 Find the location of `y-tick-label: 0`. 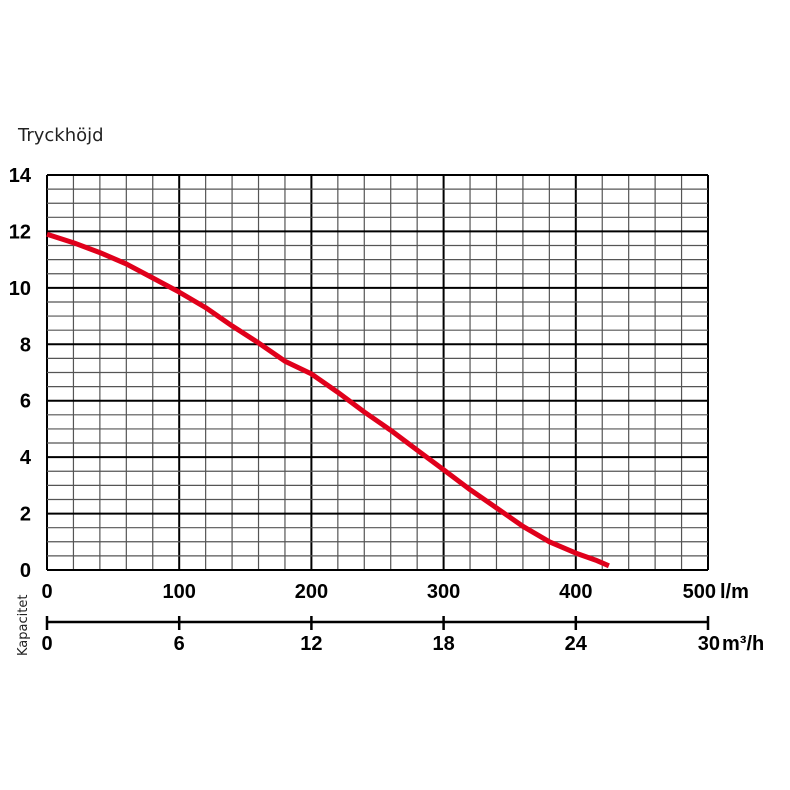

y-tick-label: 0 is located at coordinates (25, 571).